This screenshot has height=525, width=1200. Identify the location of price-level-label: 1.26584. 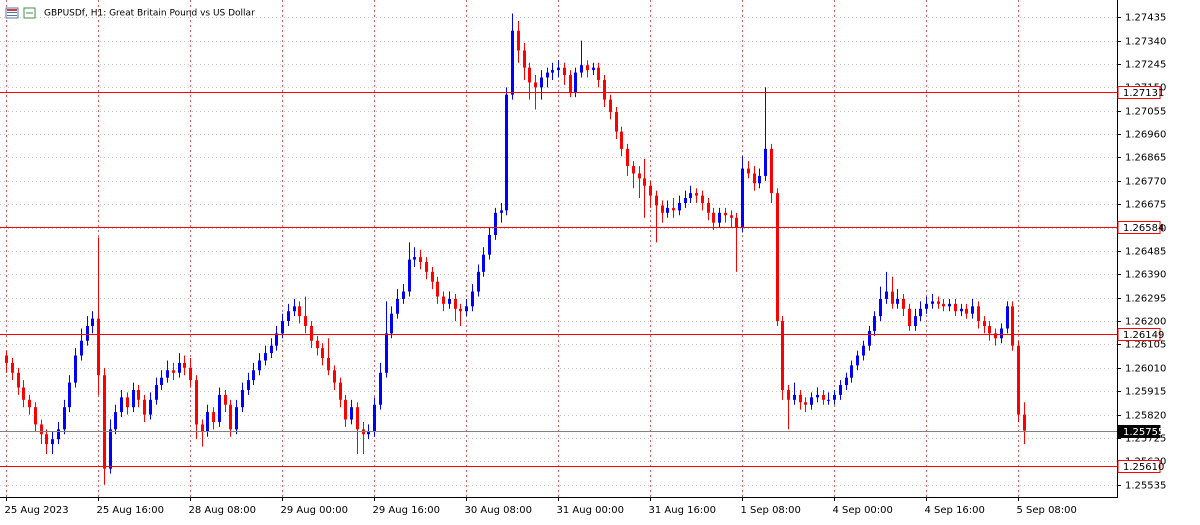
(1143, 228).